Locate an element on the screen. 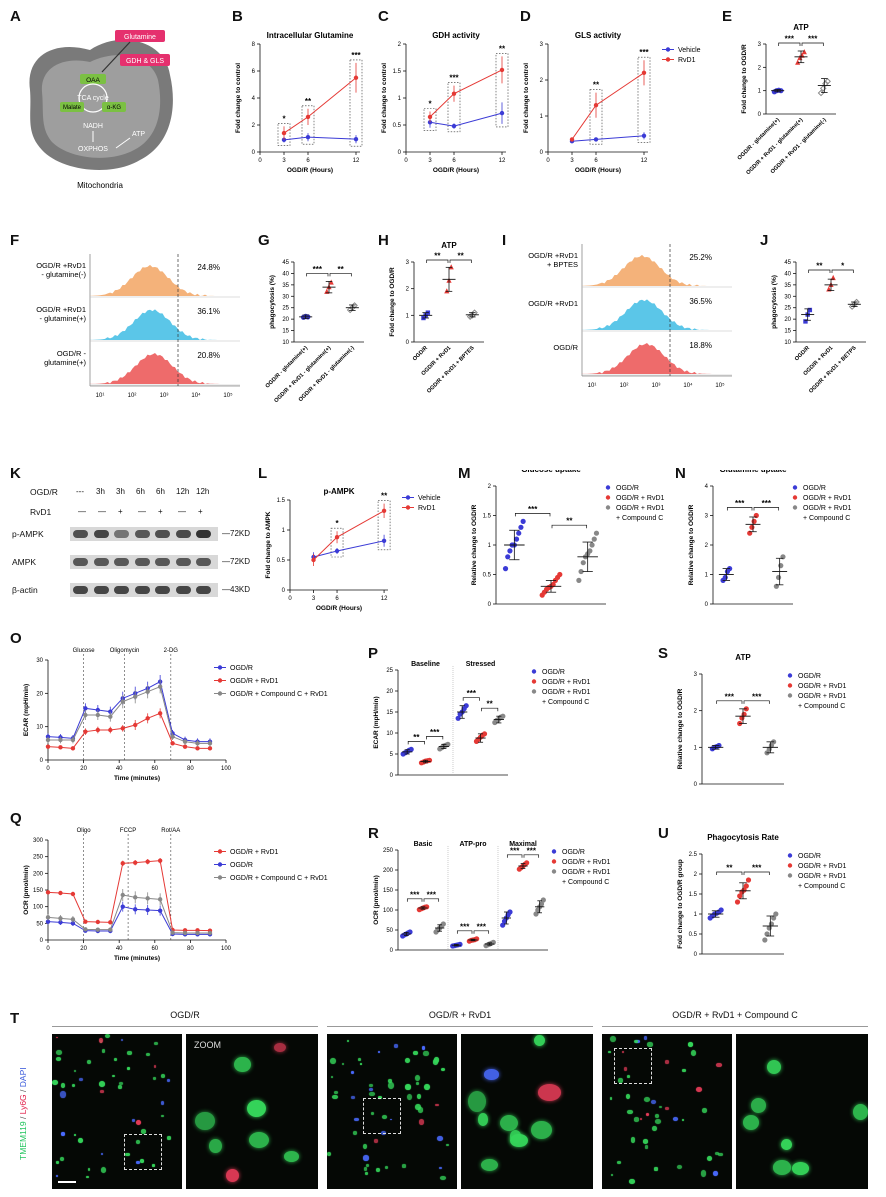  x-tick-label: 3 is located at coordinates (284, 161).